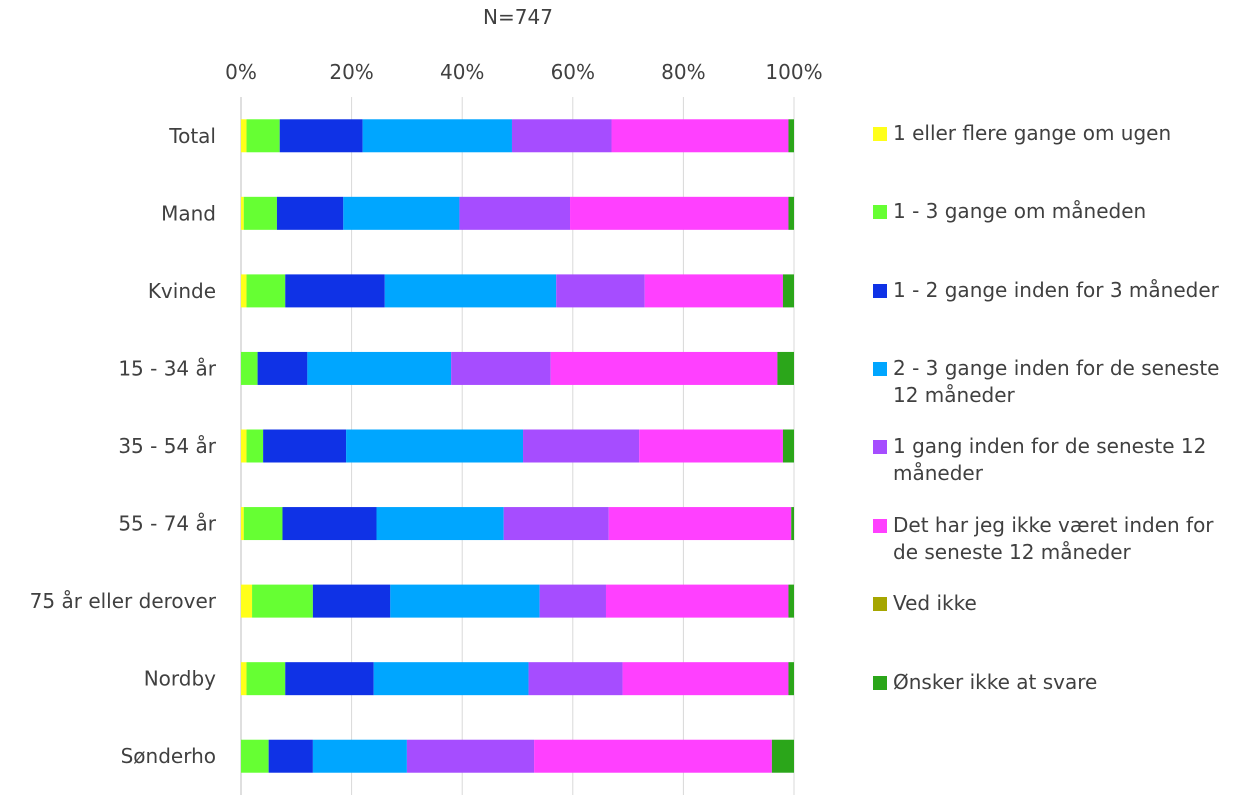 Image resolution: width=1247 pixels, height=803 pixels. I want to click on legend-item: 1 eller flere gange om ugen, so click(1022, 133).